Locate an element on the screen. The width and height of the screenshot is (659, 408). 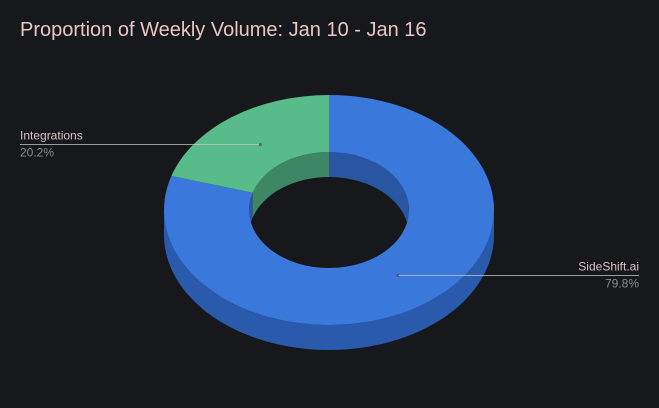
slice-percent-sideshift-ai: 79.8% is located at coordinates (622, 283).